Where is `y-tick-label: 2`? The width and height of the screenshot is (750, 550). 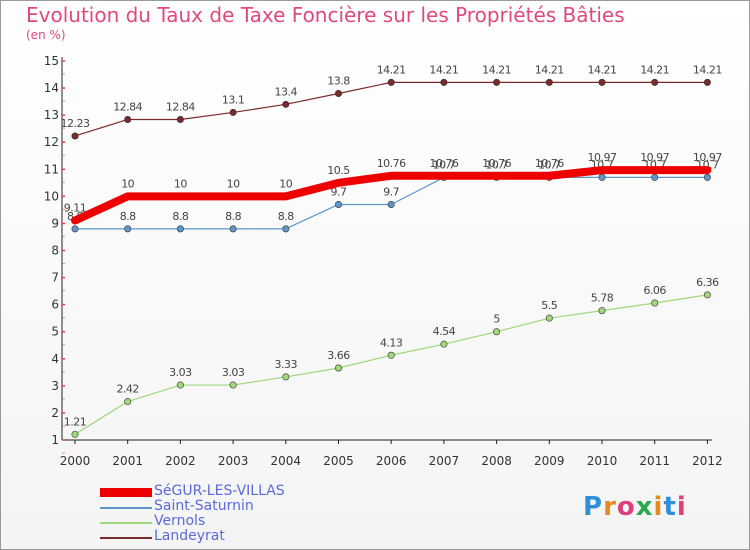
y-tick-label: 2 is located at coordinates (55, 413).